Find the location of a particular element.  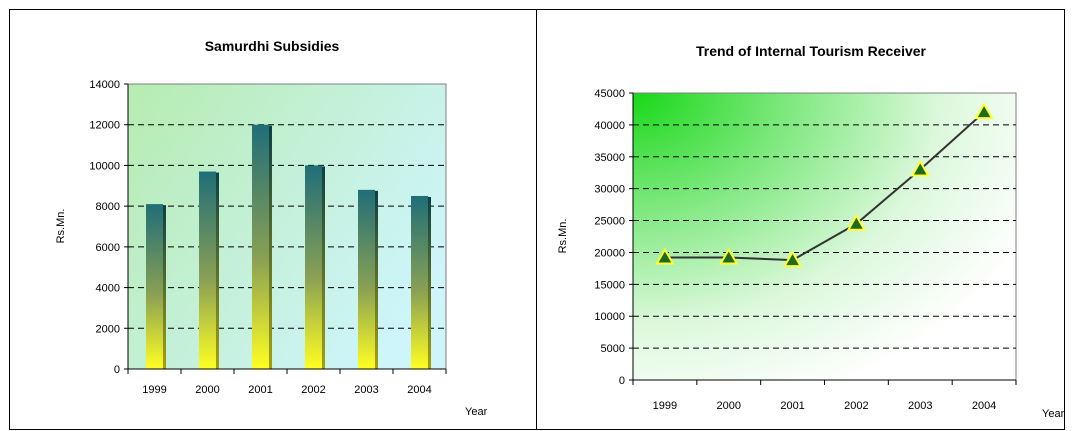

y-tick-label: 8000 is located at coordinates (108, 207).